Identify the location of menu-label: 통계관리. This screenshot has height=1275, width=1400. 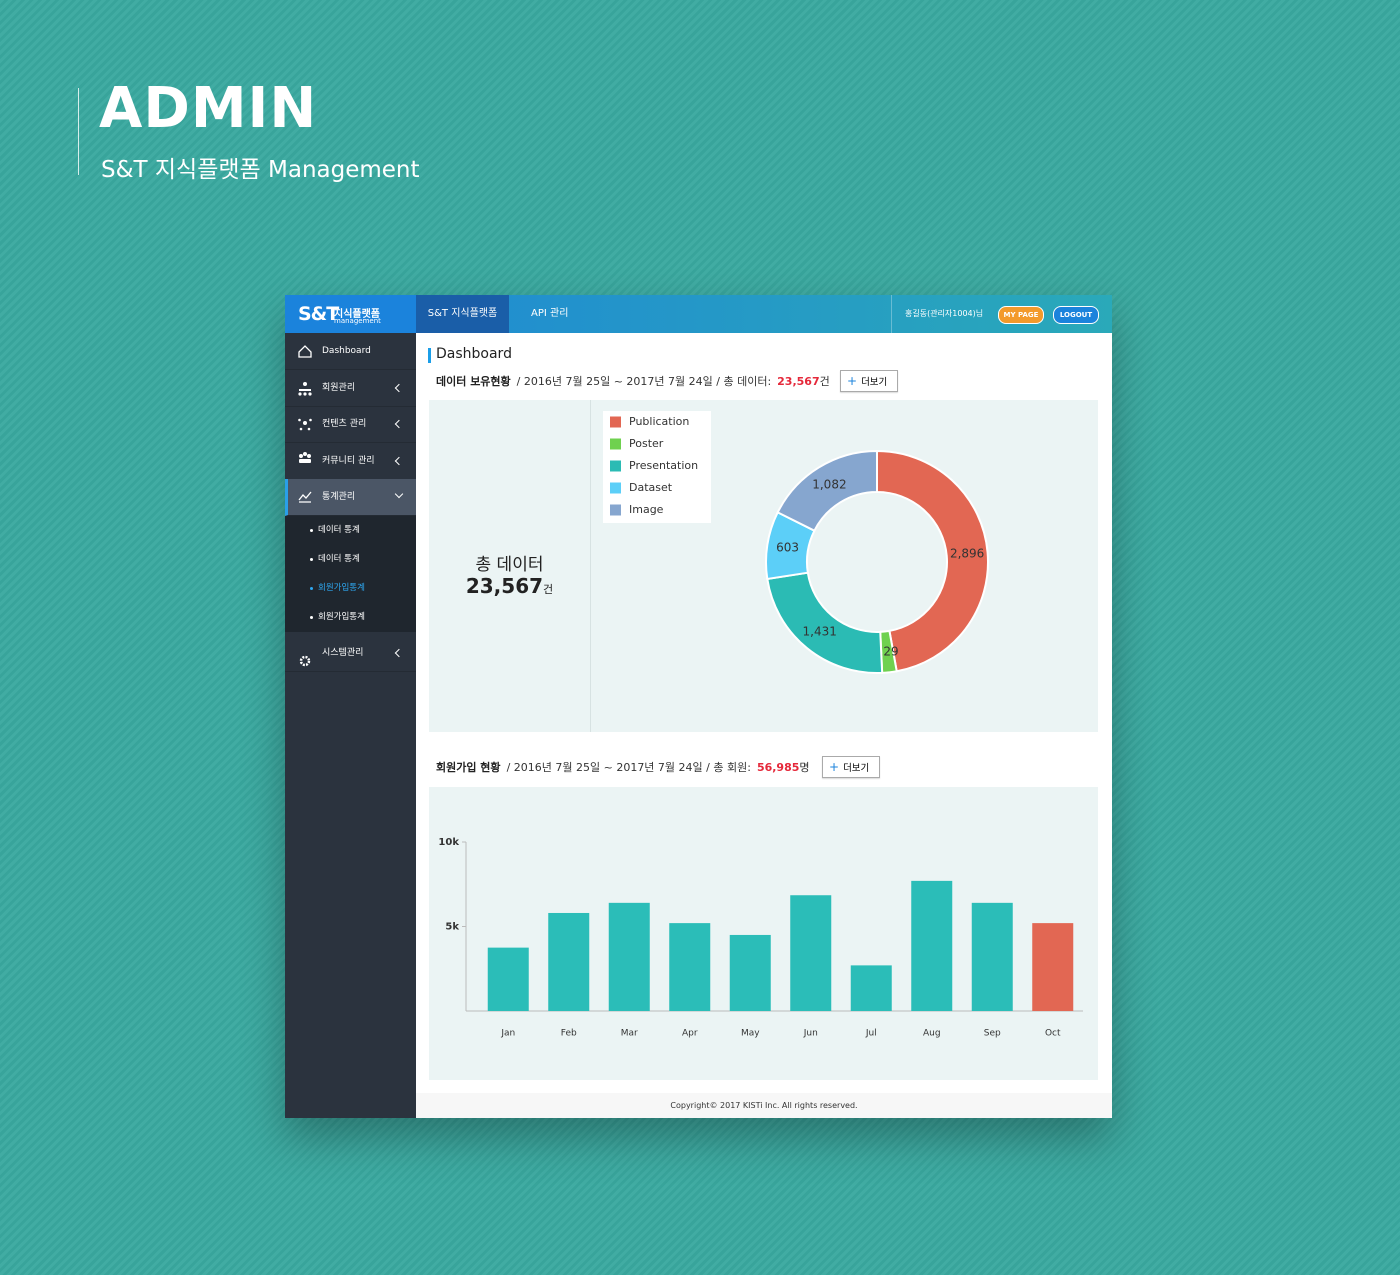
(339, 497).